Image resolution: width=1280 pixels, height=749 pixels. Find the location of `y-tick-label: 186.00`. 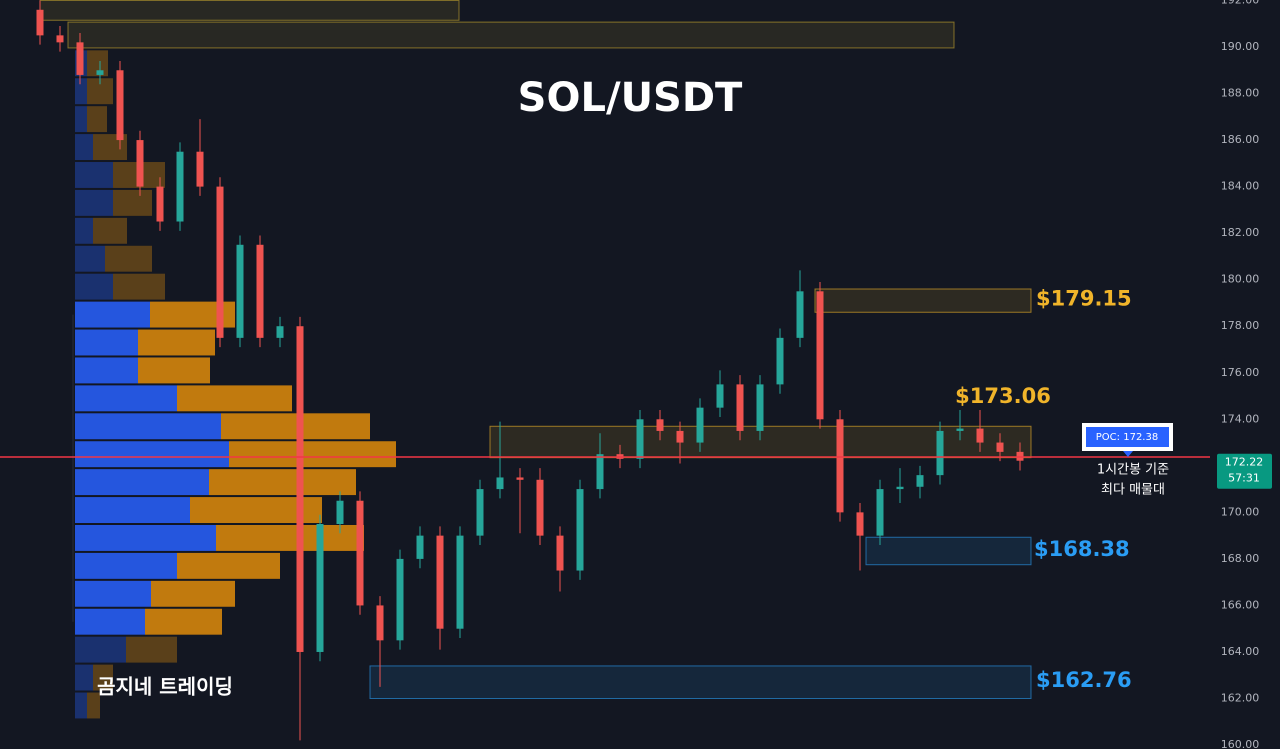

y-tick-label: 186.00 is located at coordinates (1240, 139).